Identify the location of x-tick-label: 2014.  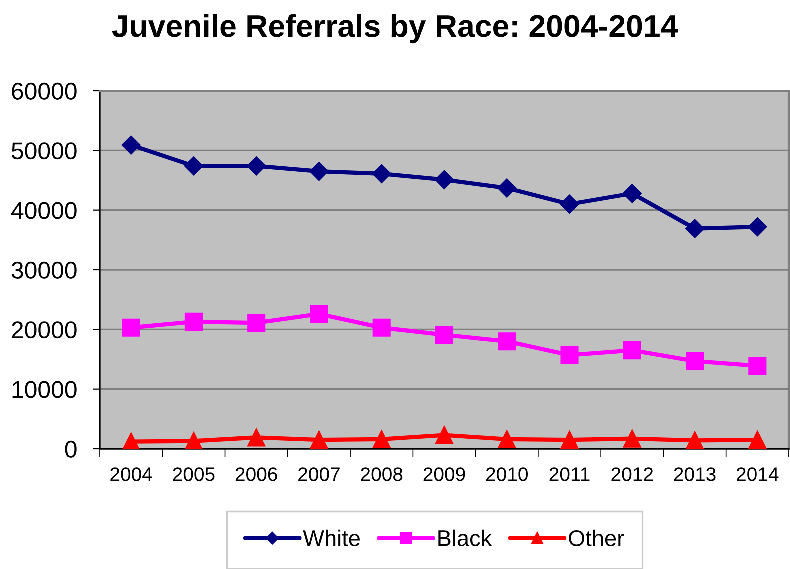
(758, 475).